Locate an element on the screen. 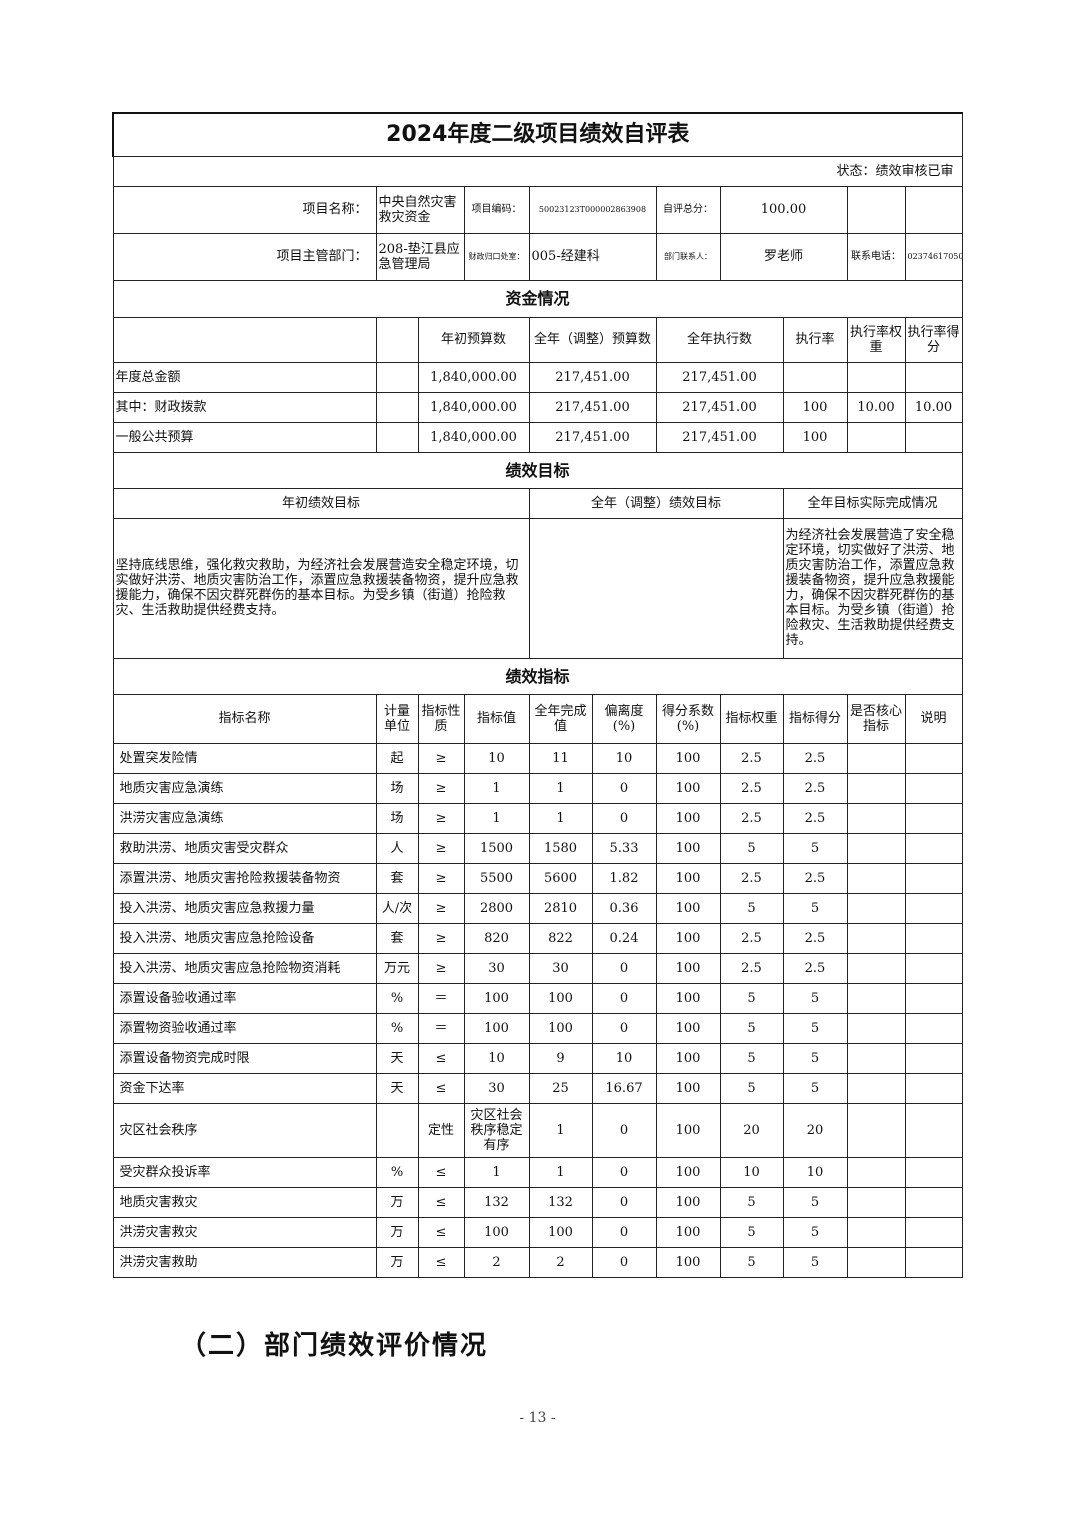 This screenshot has height=1520, width=1075. indicator-name: 地质灾害应急演练 is located at coordinates (244, 788).